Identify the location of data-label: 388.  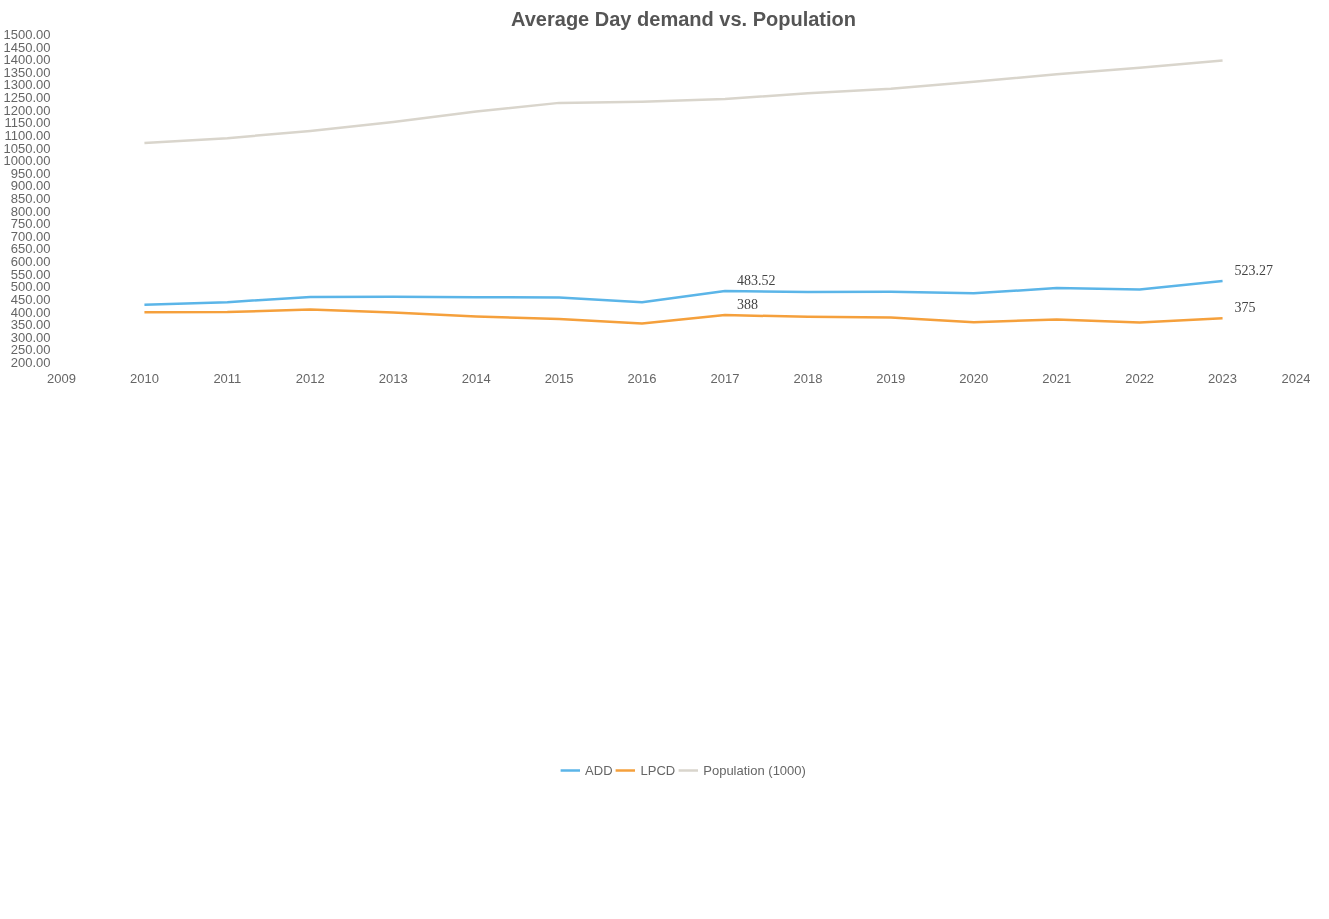
(747, 305).